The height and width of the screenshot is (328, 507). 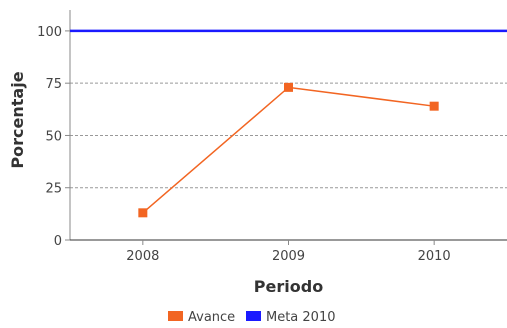 What do you see at coordinates (49, 32) in the screenshot?
I see `y-tick-label: 100` at bounding box center [49, 32].